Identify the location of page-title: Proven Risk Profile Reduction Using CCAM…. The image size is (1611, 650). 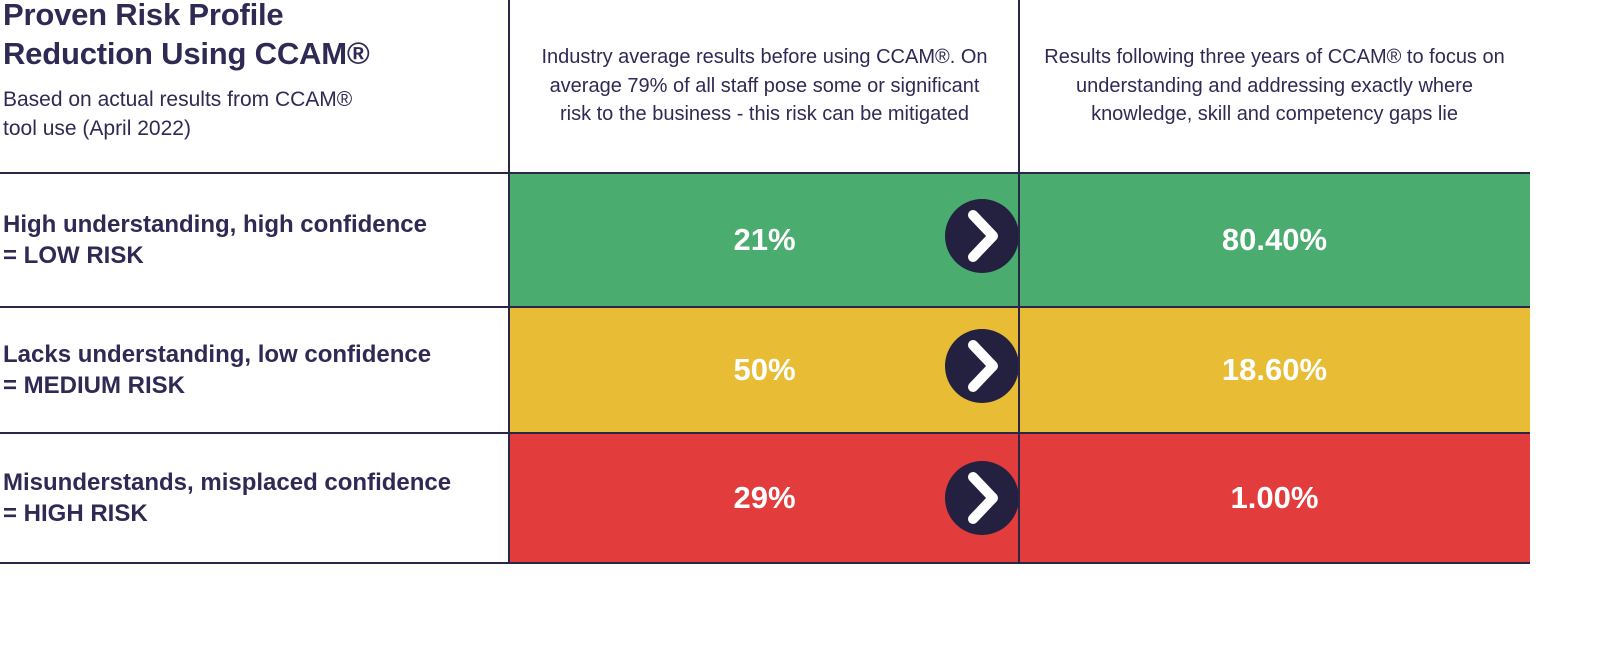
(186, 35).